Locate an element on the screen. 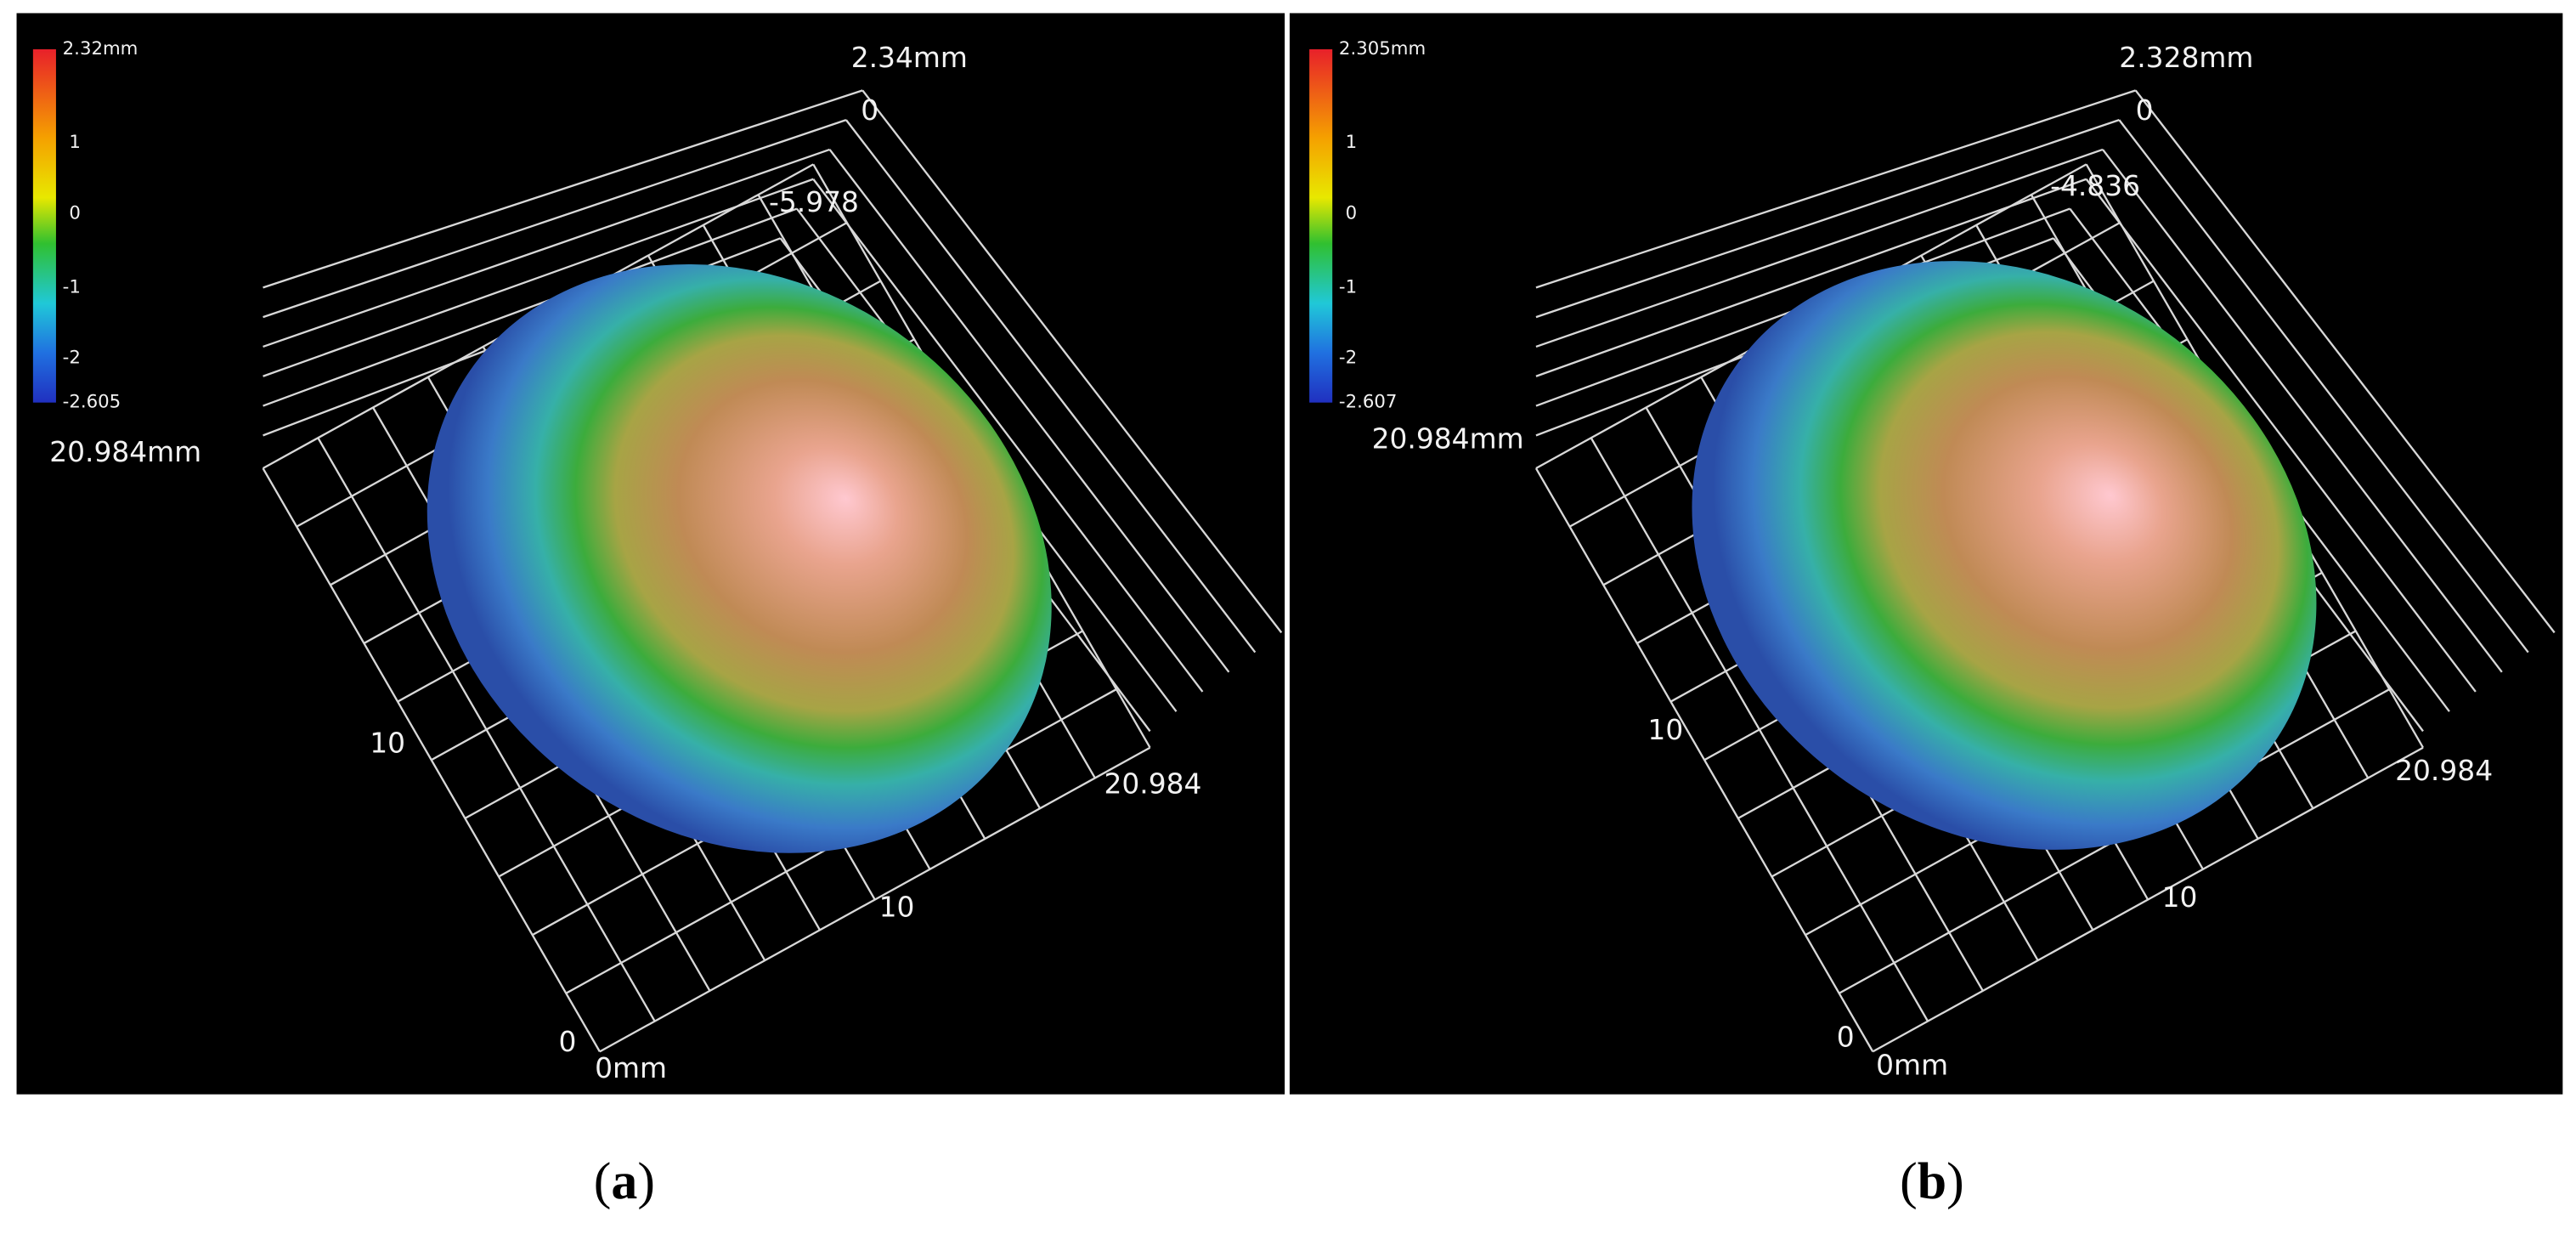  z-min-label: -5.978 is located at coordinates (814, 201).